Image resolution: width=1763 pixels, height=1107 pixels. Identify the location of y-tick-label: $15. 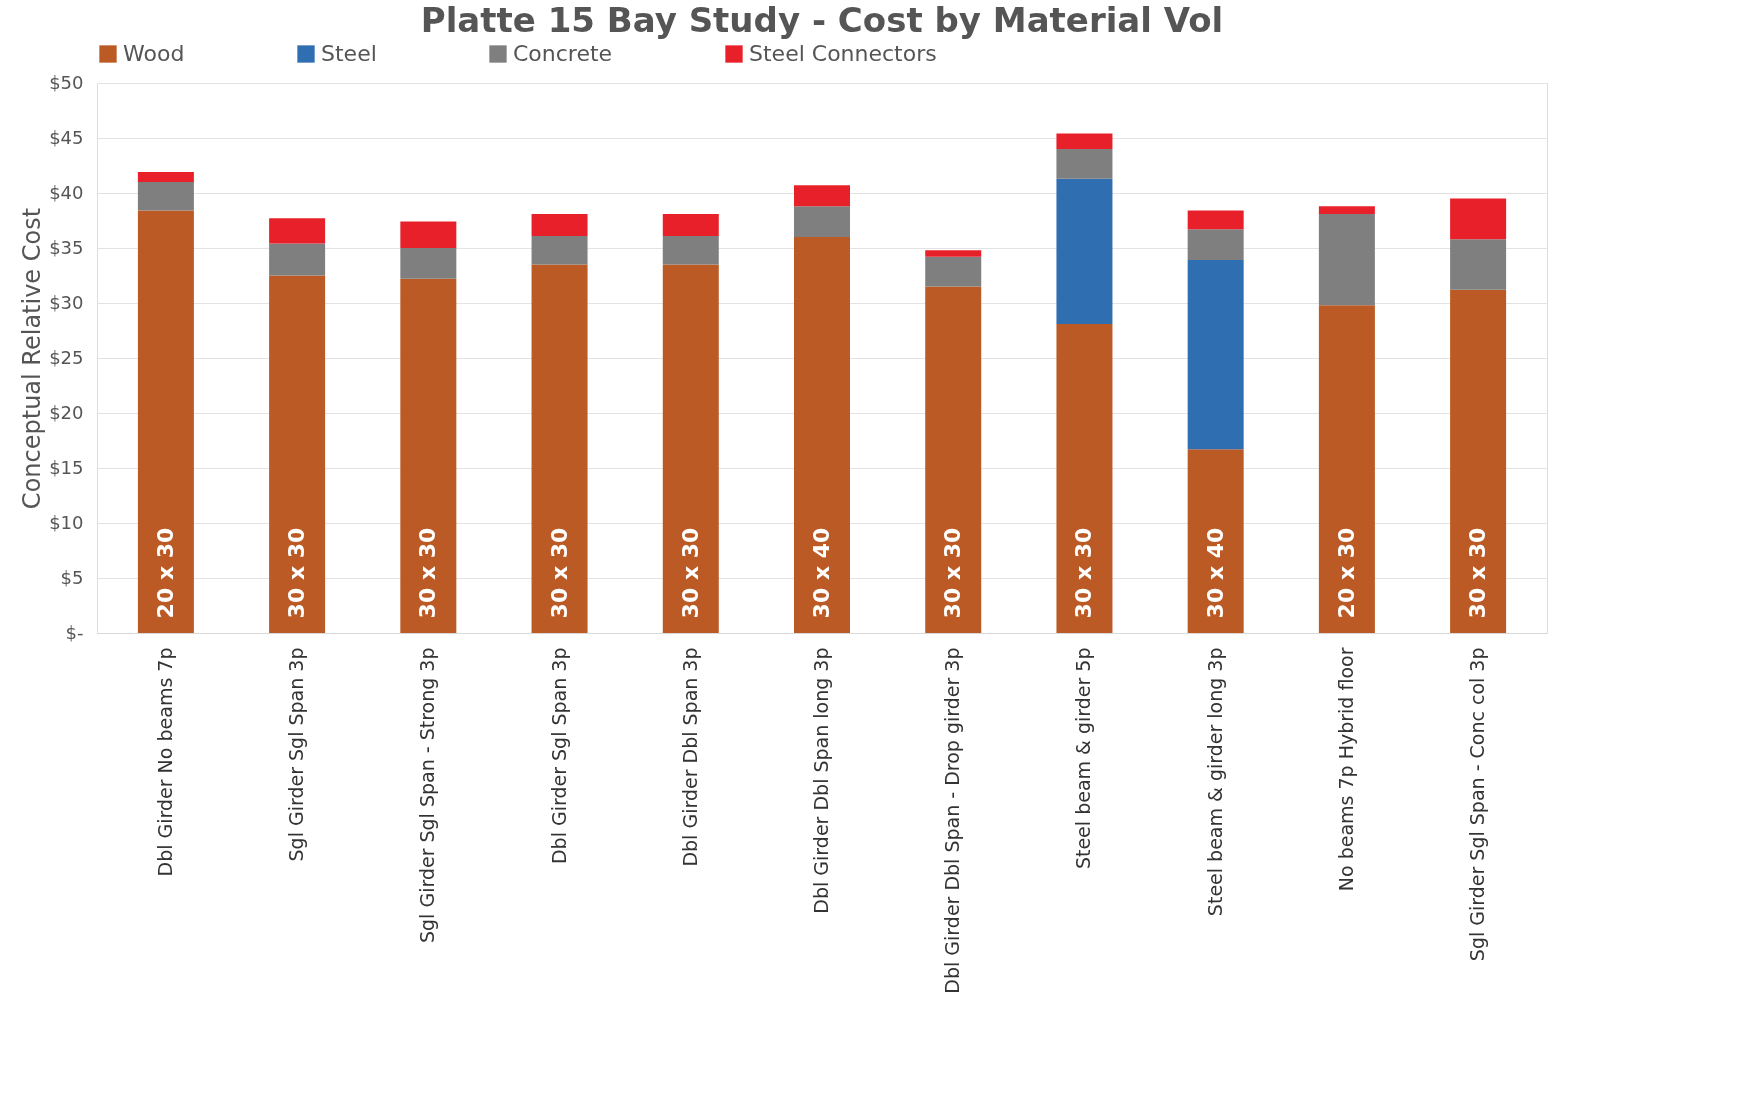
(66, 467).